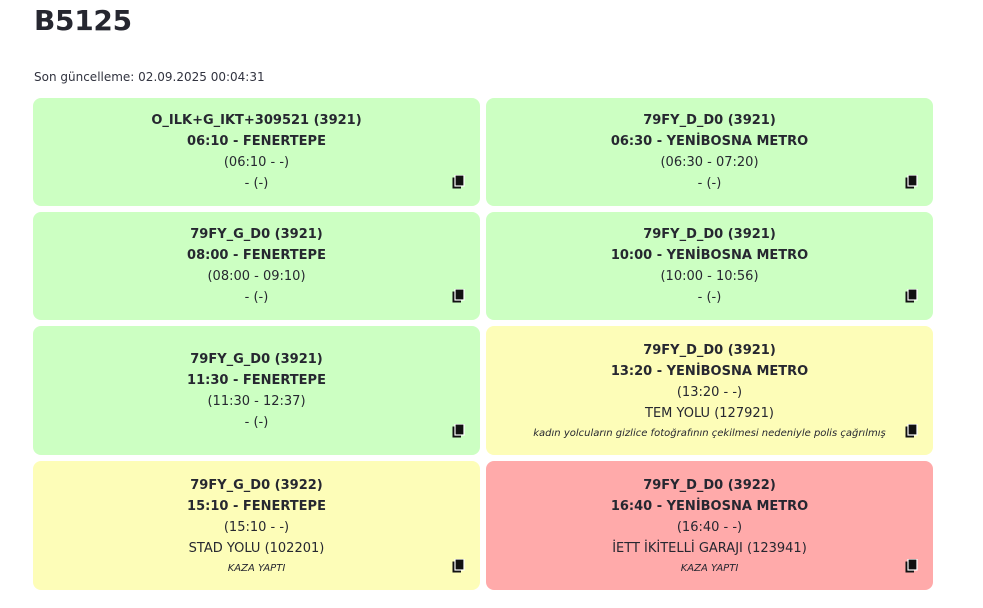 The width and height of the screenshot is (983, 608). What do you see at coordinates (256, 506) in the screenshot?
I see `trip-departure: 15:10 - FENERTEPE` at bounding box center [256, 506].